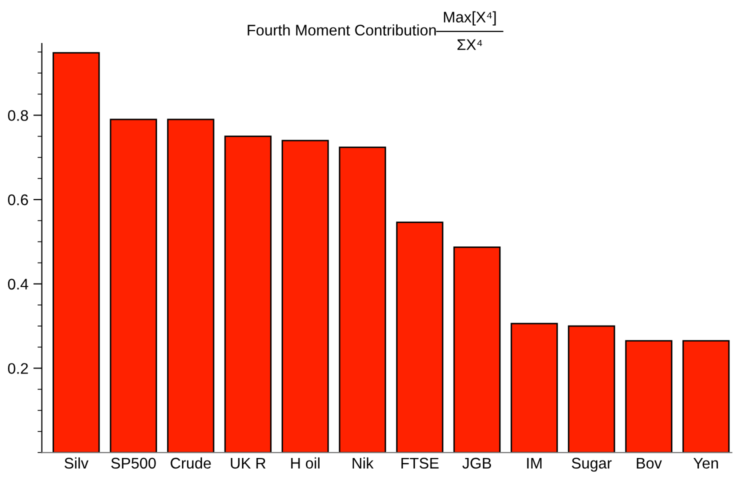  Describe the element at coordinates (18, 284) in the screenshot. I see `y-tick-label: 0.4` at that location.